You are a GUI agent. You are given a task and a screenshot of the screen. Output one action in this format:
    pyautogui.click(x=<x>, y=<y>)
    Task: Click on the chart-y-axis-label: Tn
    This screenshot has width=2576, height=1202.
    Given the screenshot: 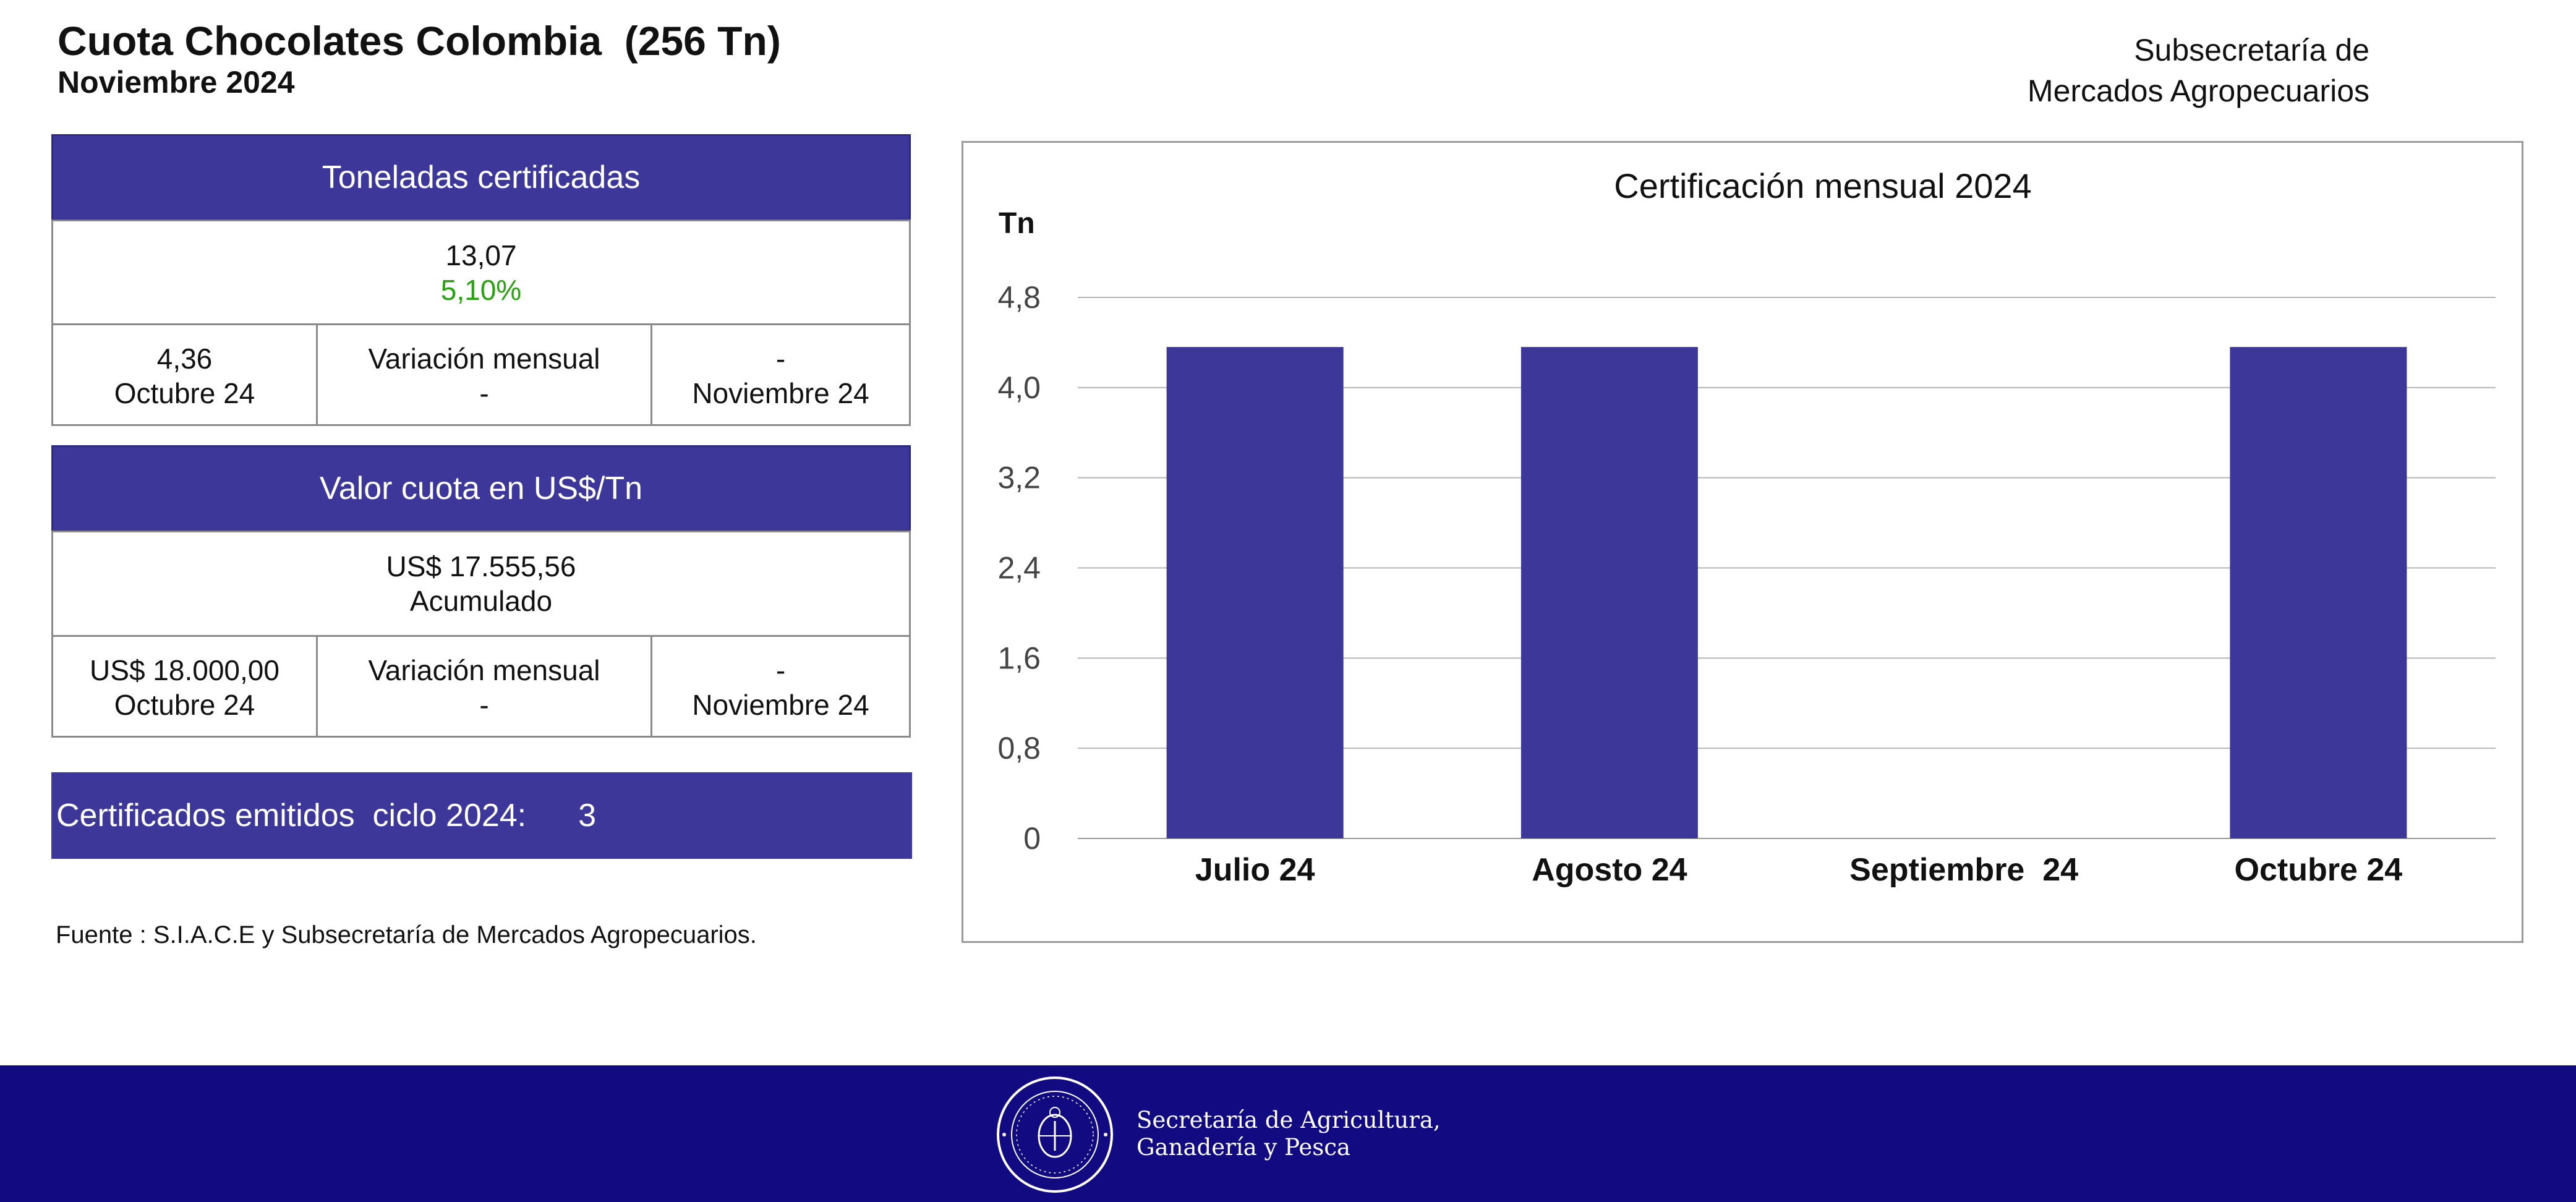 What is the action you would take?
    pyautogui.click(x=1017, y=224)
    